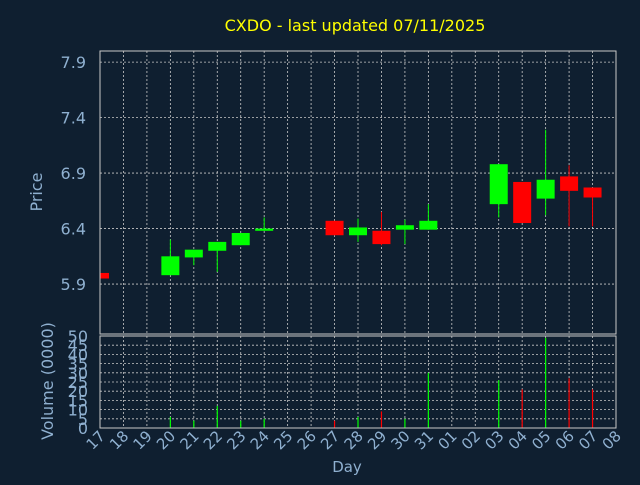 This screenshot has height=485, width=640. I want to click on volume-tick-label: 35, so click(78, 364).